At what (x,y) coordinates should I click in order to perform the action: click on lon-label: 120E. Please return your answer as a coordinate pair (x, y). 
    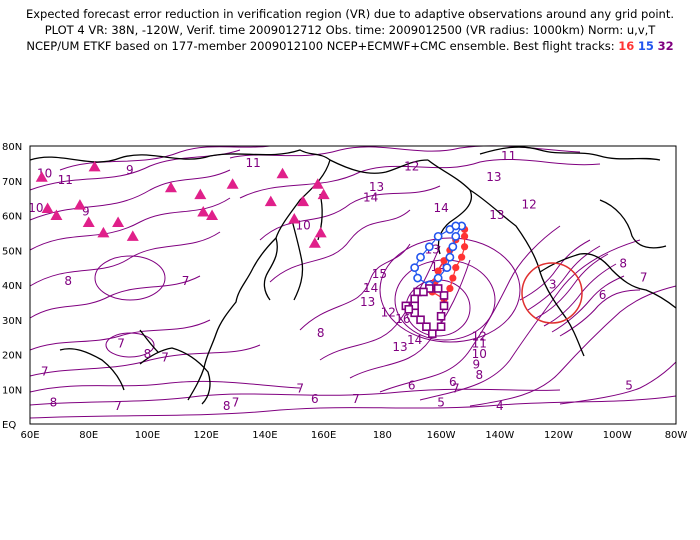
    Looking at the image, I should click on (205, 435).